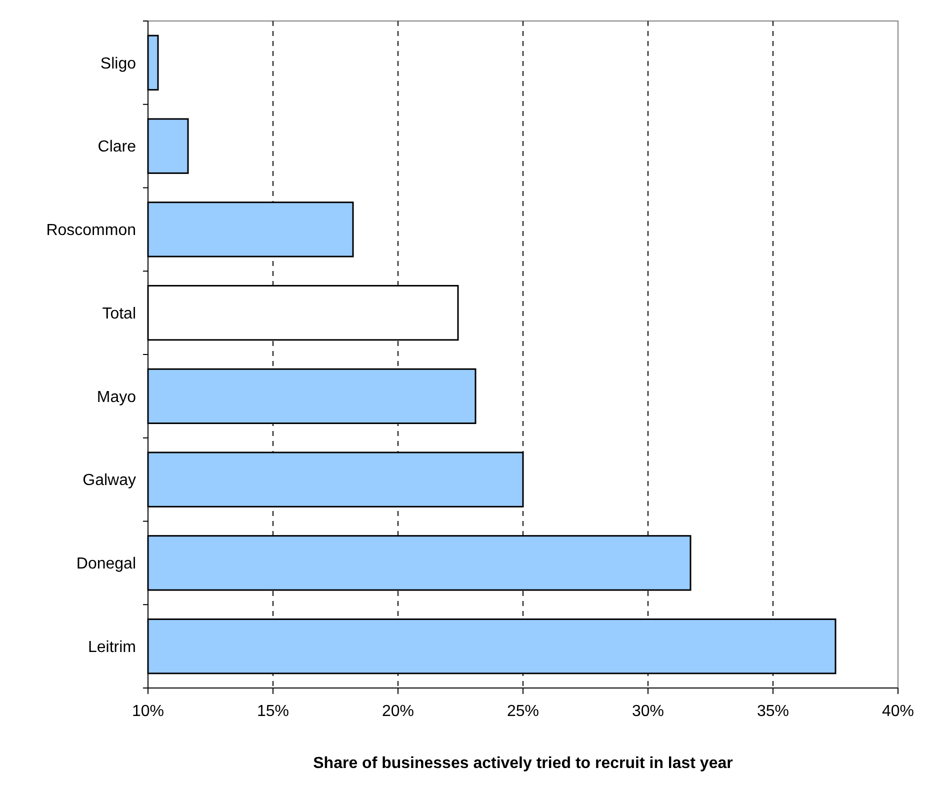 The width and height of the screenshot is (938, 788). What do you see at coordinates (118, 63) in the screenshot?
I see `y-tick-label: Sligo` at bounding box center [118, 63].